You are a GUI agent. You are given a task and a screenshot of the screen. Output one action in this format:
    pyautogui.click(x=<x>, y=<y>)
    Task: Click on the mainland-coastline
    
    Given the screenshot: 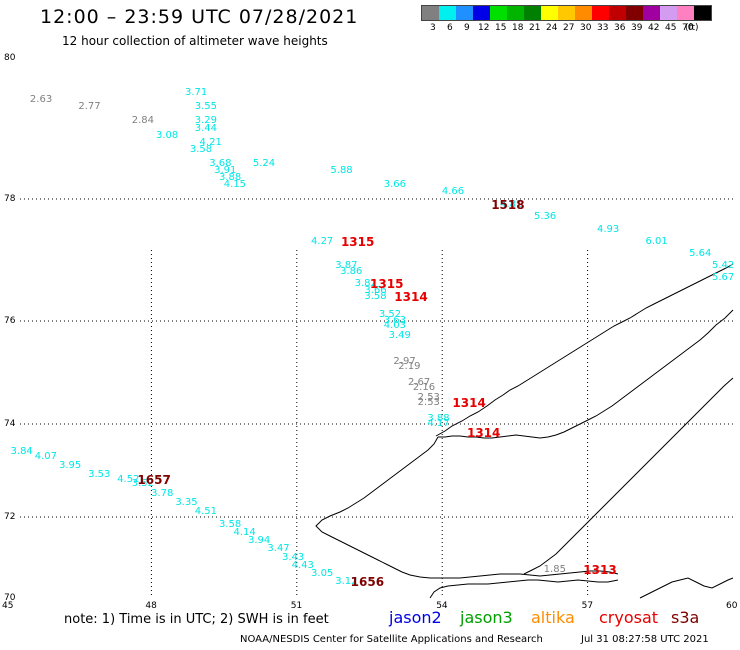 What is the action you would take?
    pyautogui.click(x=686, y=588)
    